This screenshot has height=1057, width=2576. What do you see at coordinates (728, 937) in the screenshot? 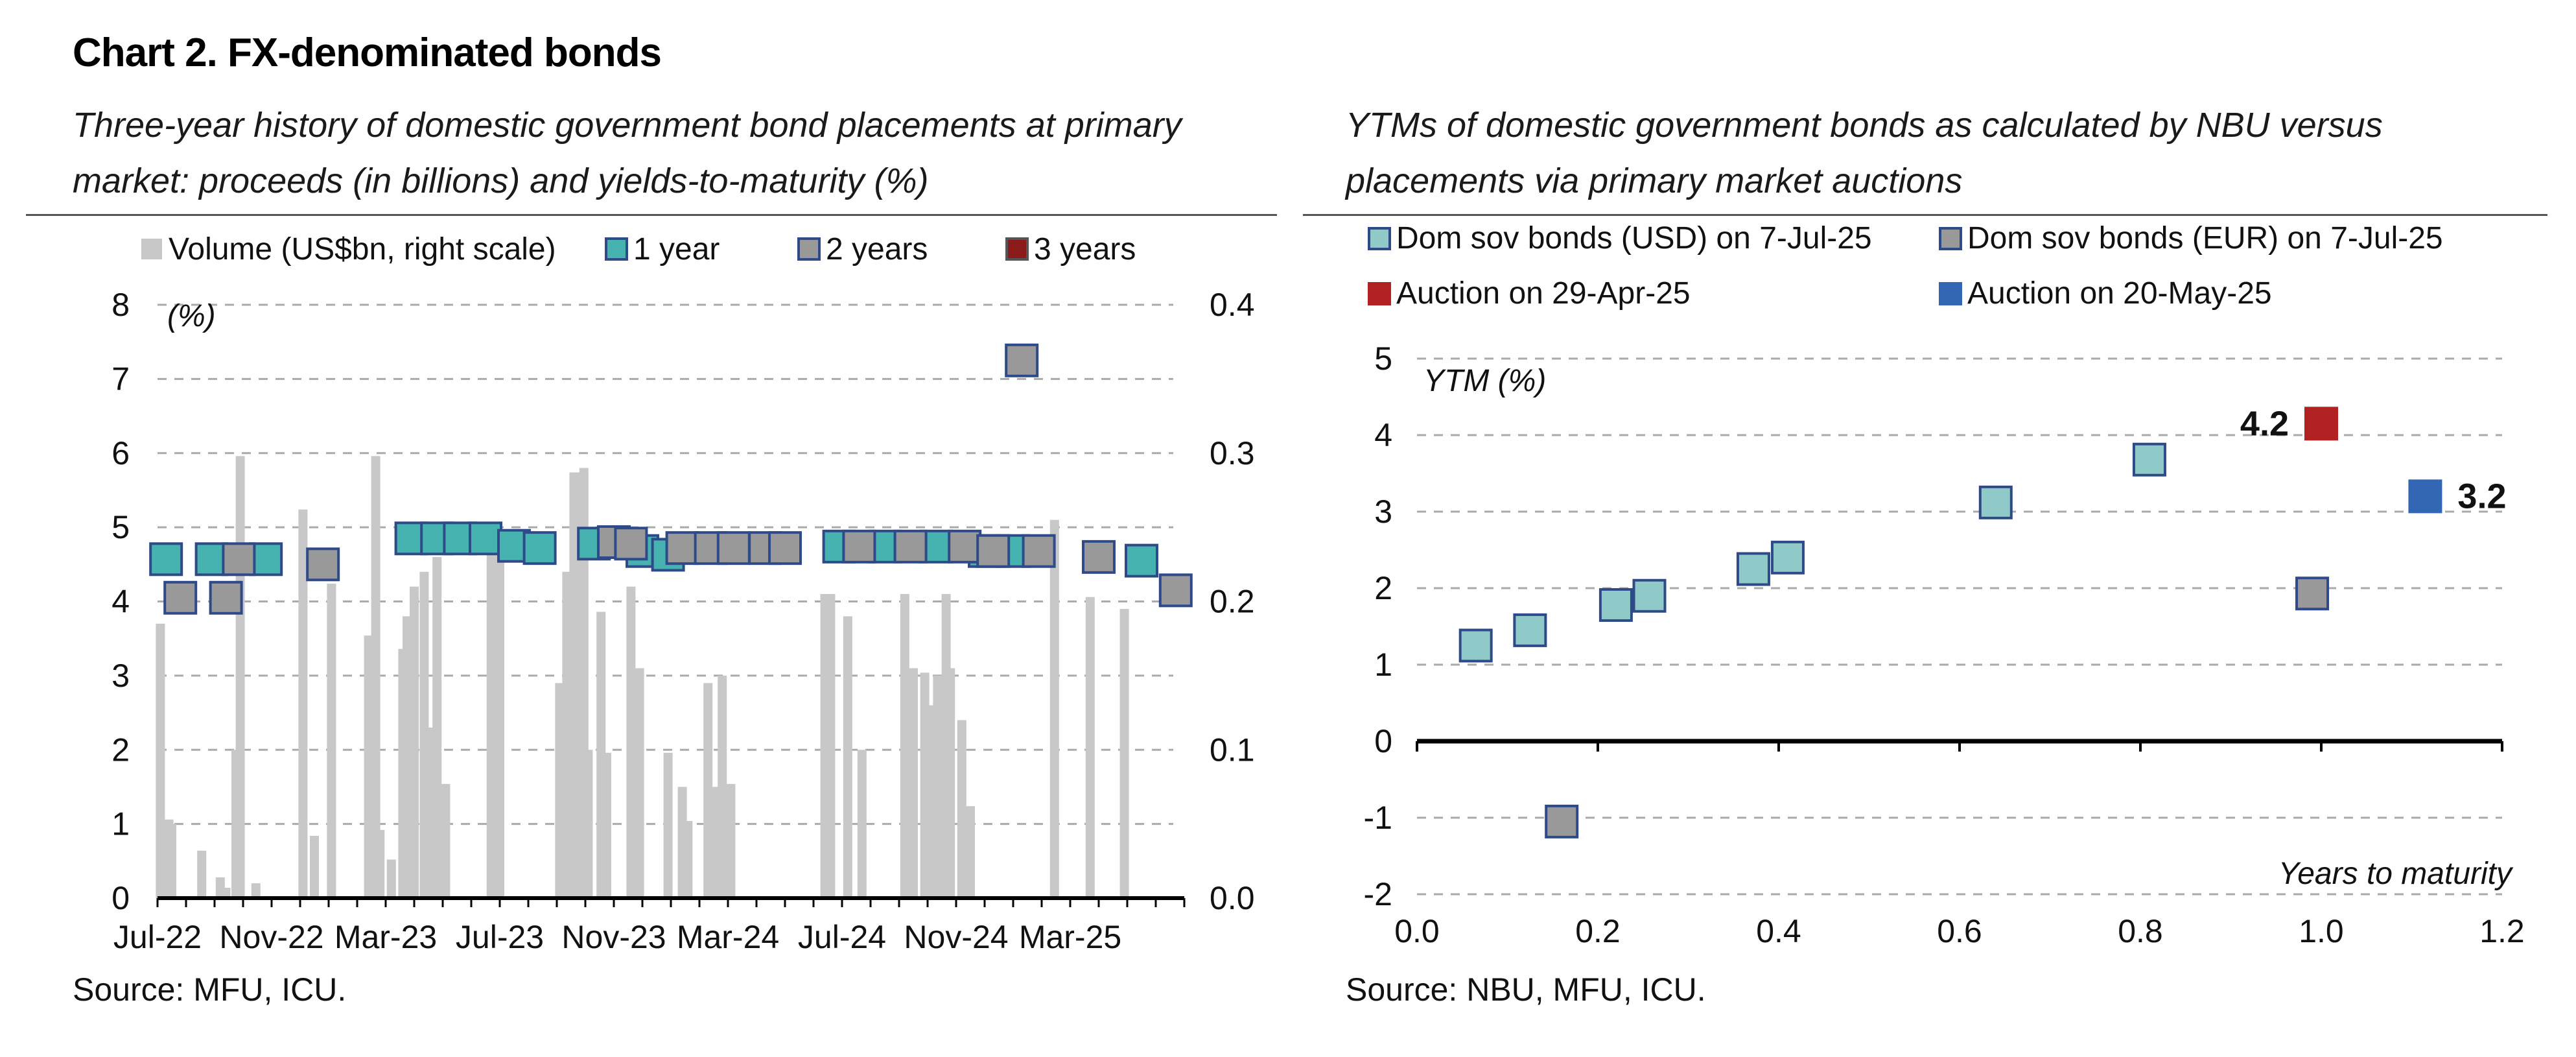
I see `left-x-tick-label: Mar-24` at bounding box center [728, 937].